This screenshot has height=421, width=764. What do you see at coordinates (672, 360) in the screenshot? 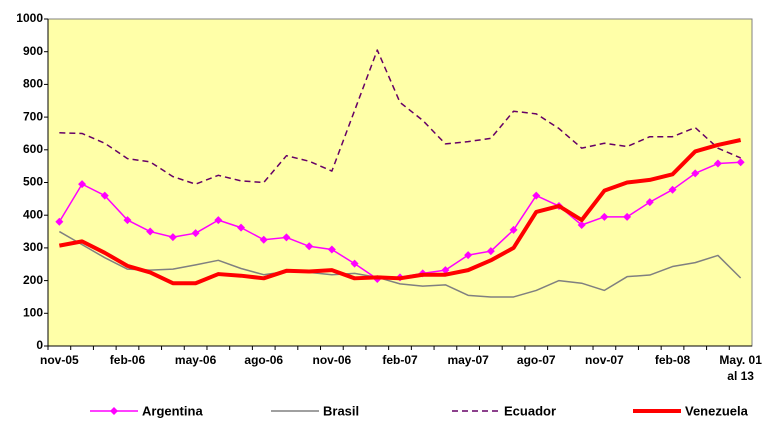
I see `x-tick-label: feb-08` at bounding box center [672, 360].